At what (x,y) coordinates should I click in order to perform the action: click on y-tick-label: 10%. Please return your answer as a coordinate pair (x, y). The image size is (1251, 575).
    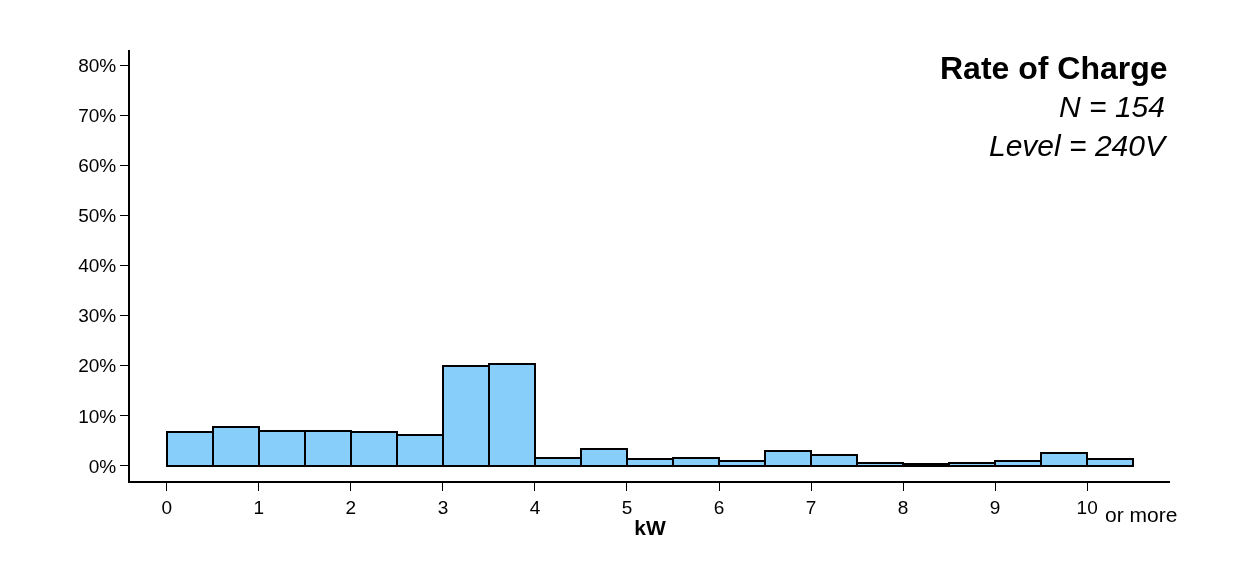
    Looking at the image, I should click on (97, 416).